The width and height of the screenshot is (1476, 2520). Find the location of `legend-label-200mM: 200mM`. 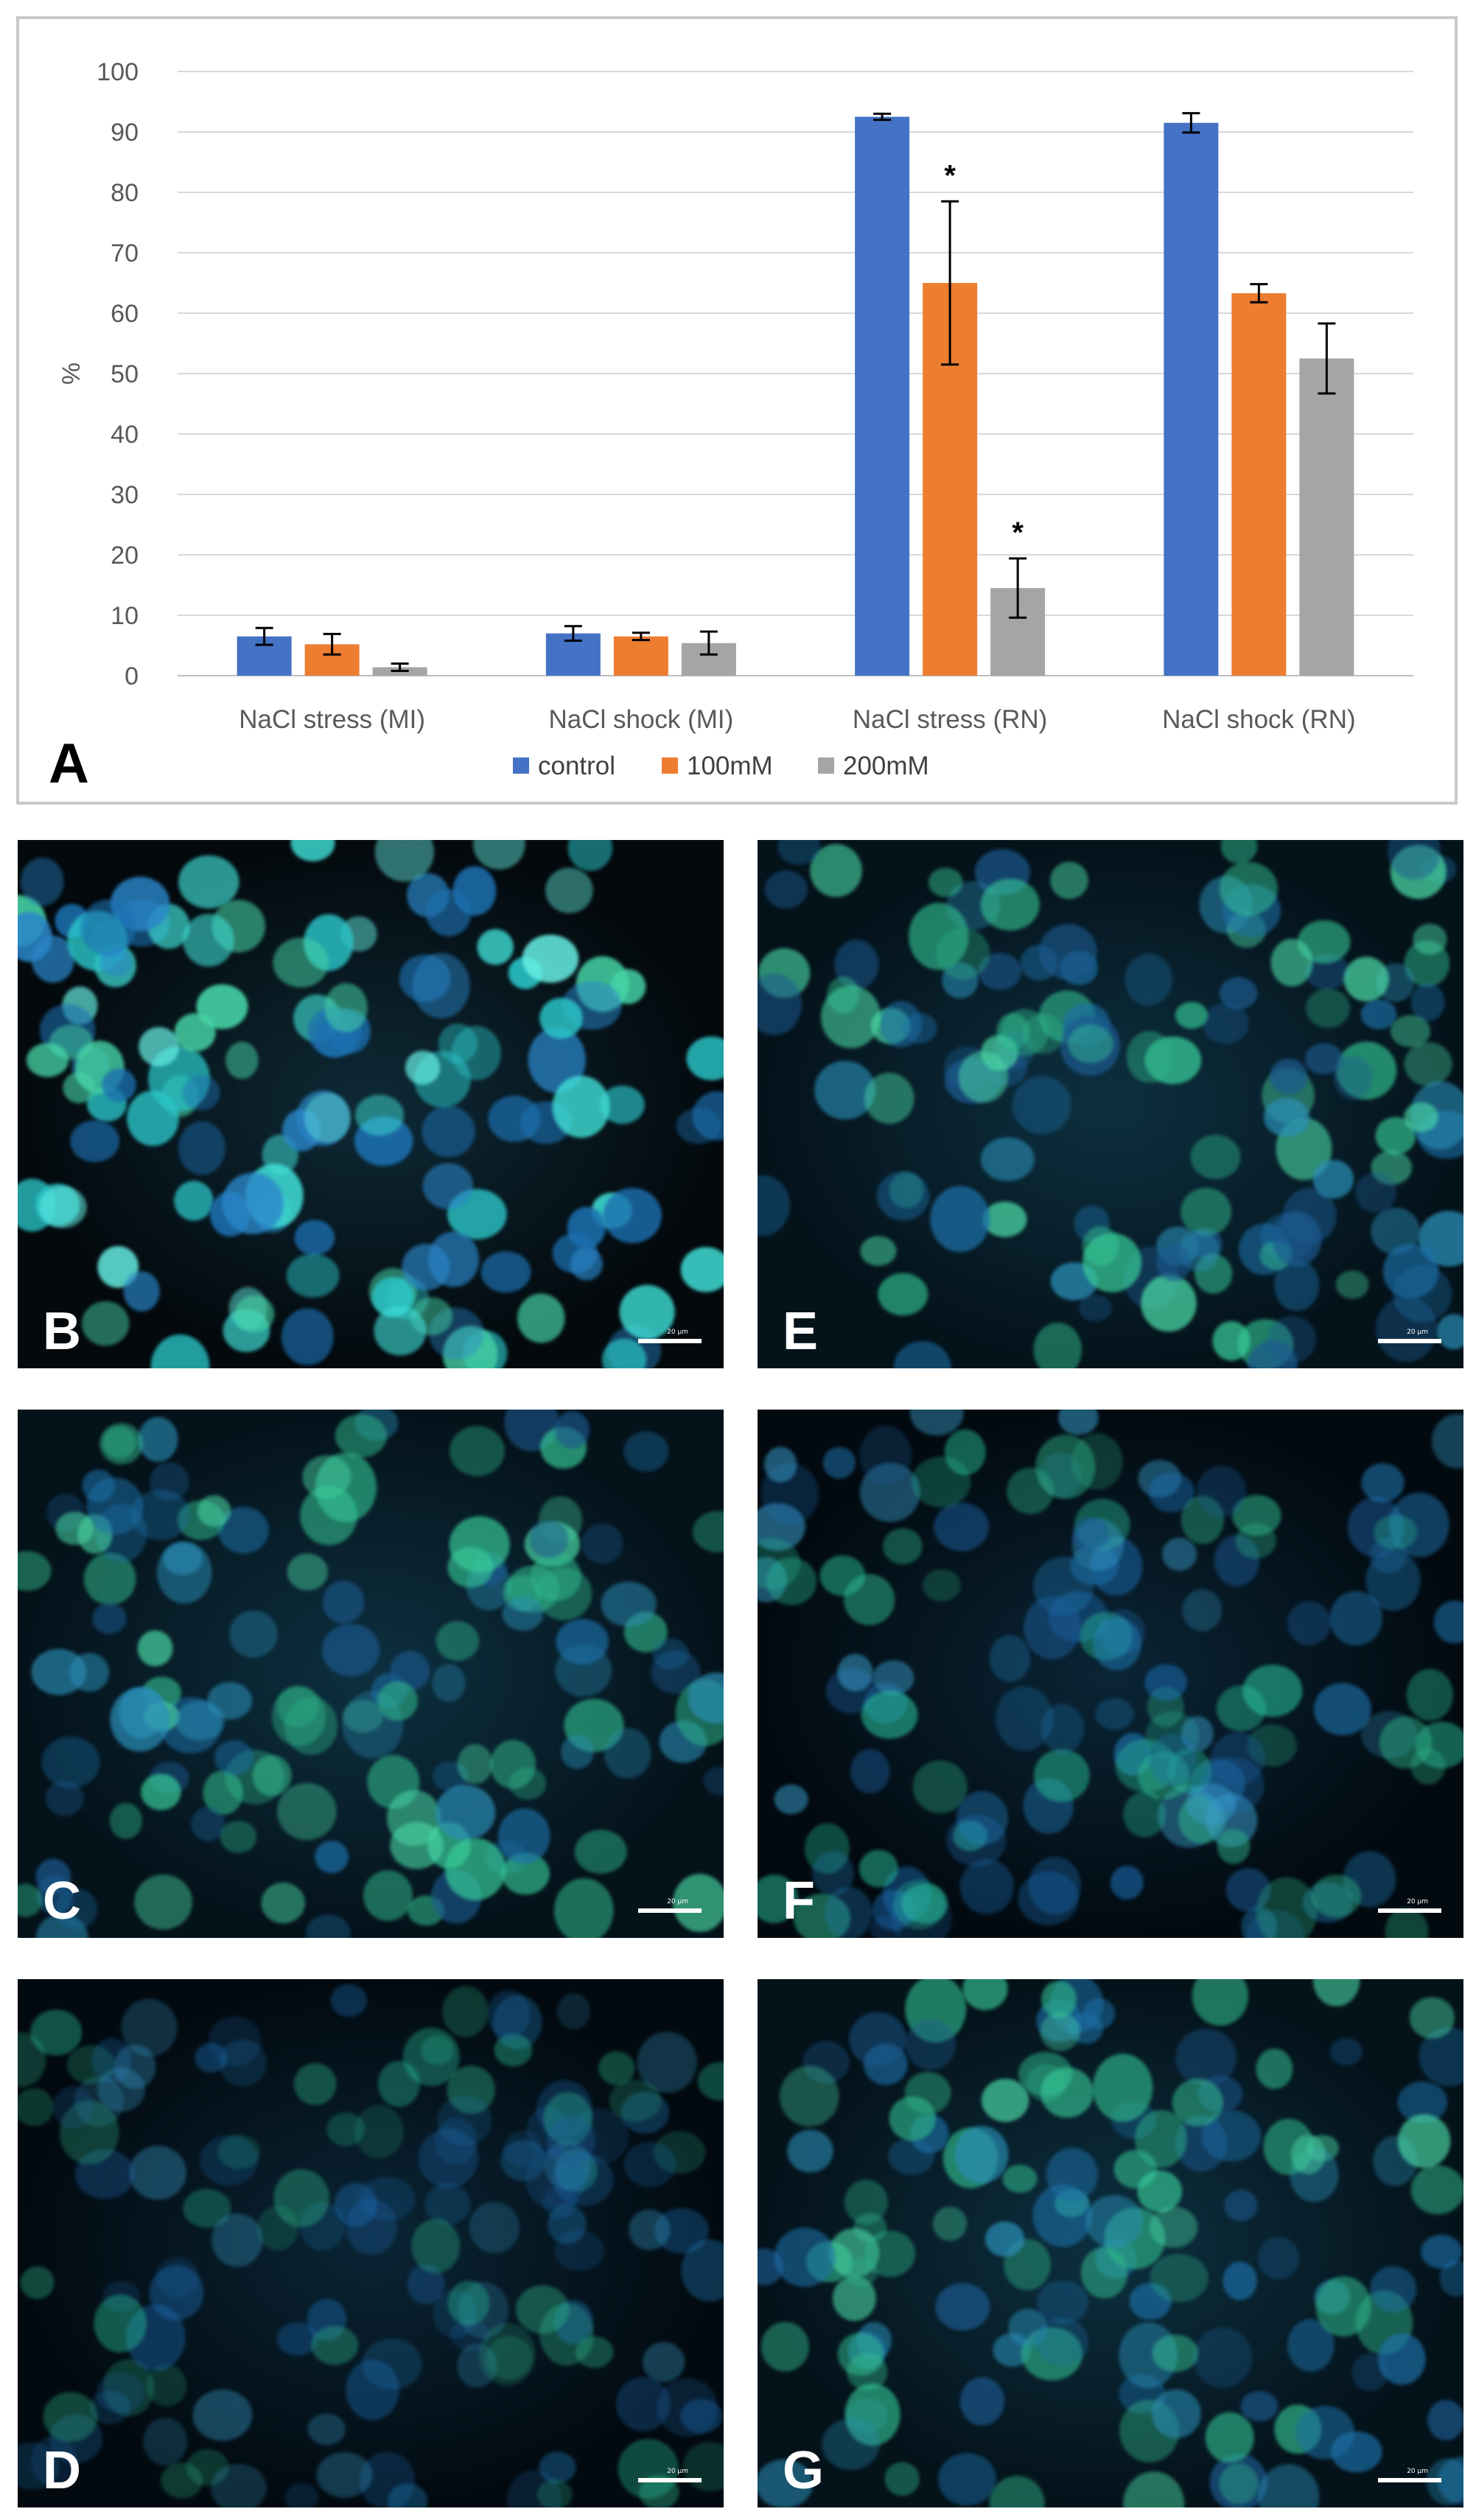

legend-label-200mM: 200mM is located at coordinates (886, 766).